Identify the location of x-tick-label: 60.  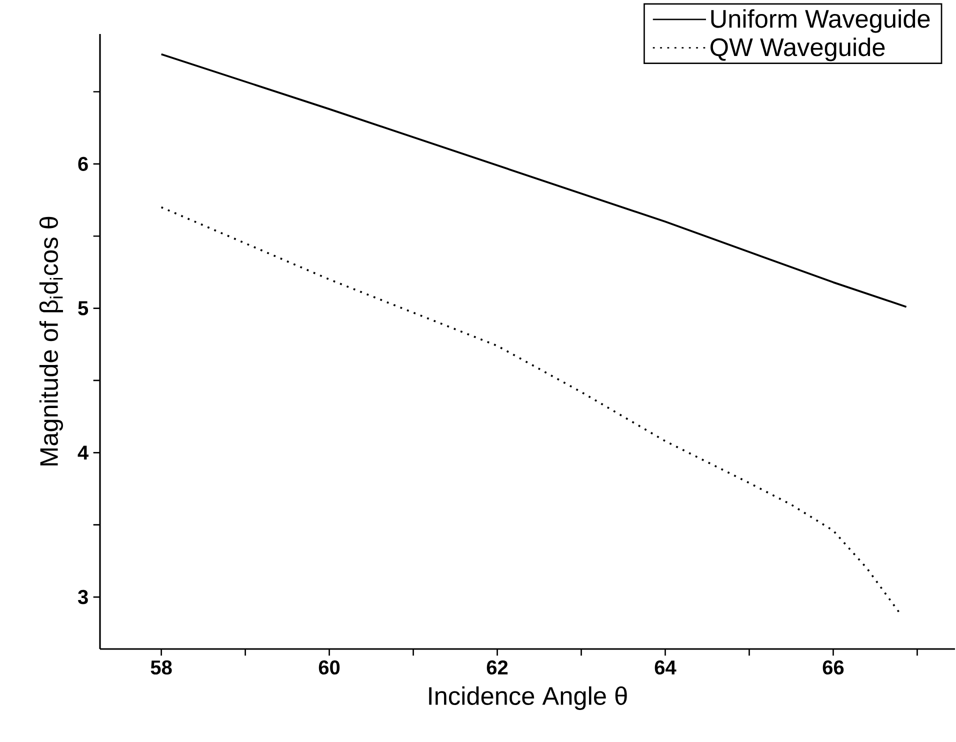
(329, 667).